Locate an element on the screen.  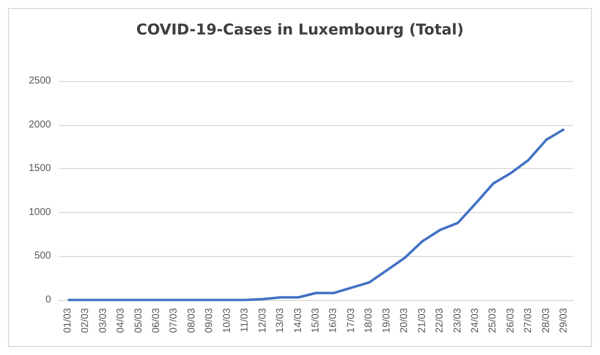
y-tick-label: 1500 is located at coordinates (40, 168).